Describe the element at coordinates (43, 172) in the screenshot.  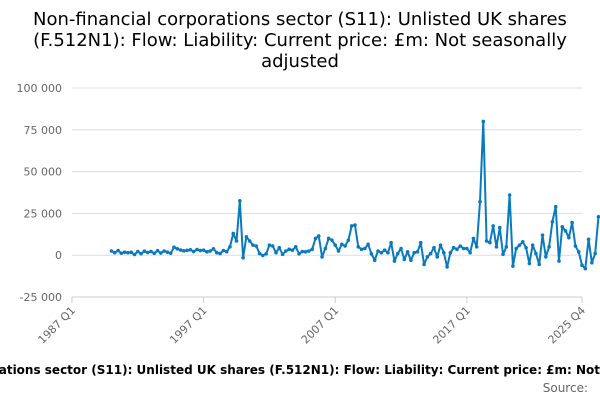
I see `y-tick-label: 50 000` at that location.